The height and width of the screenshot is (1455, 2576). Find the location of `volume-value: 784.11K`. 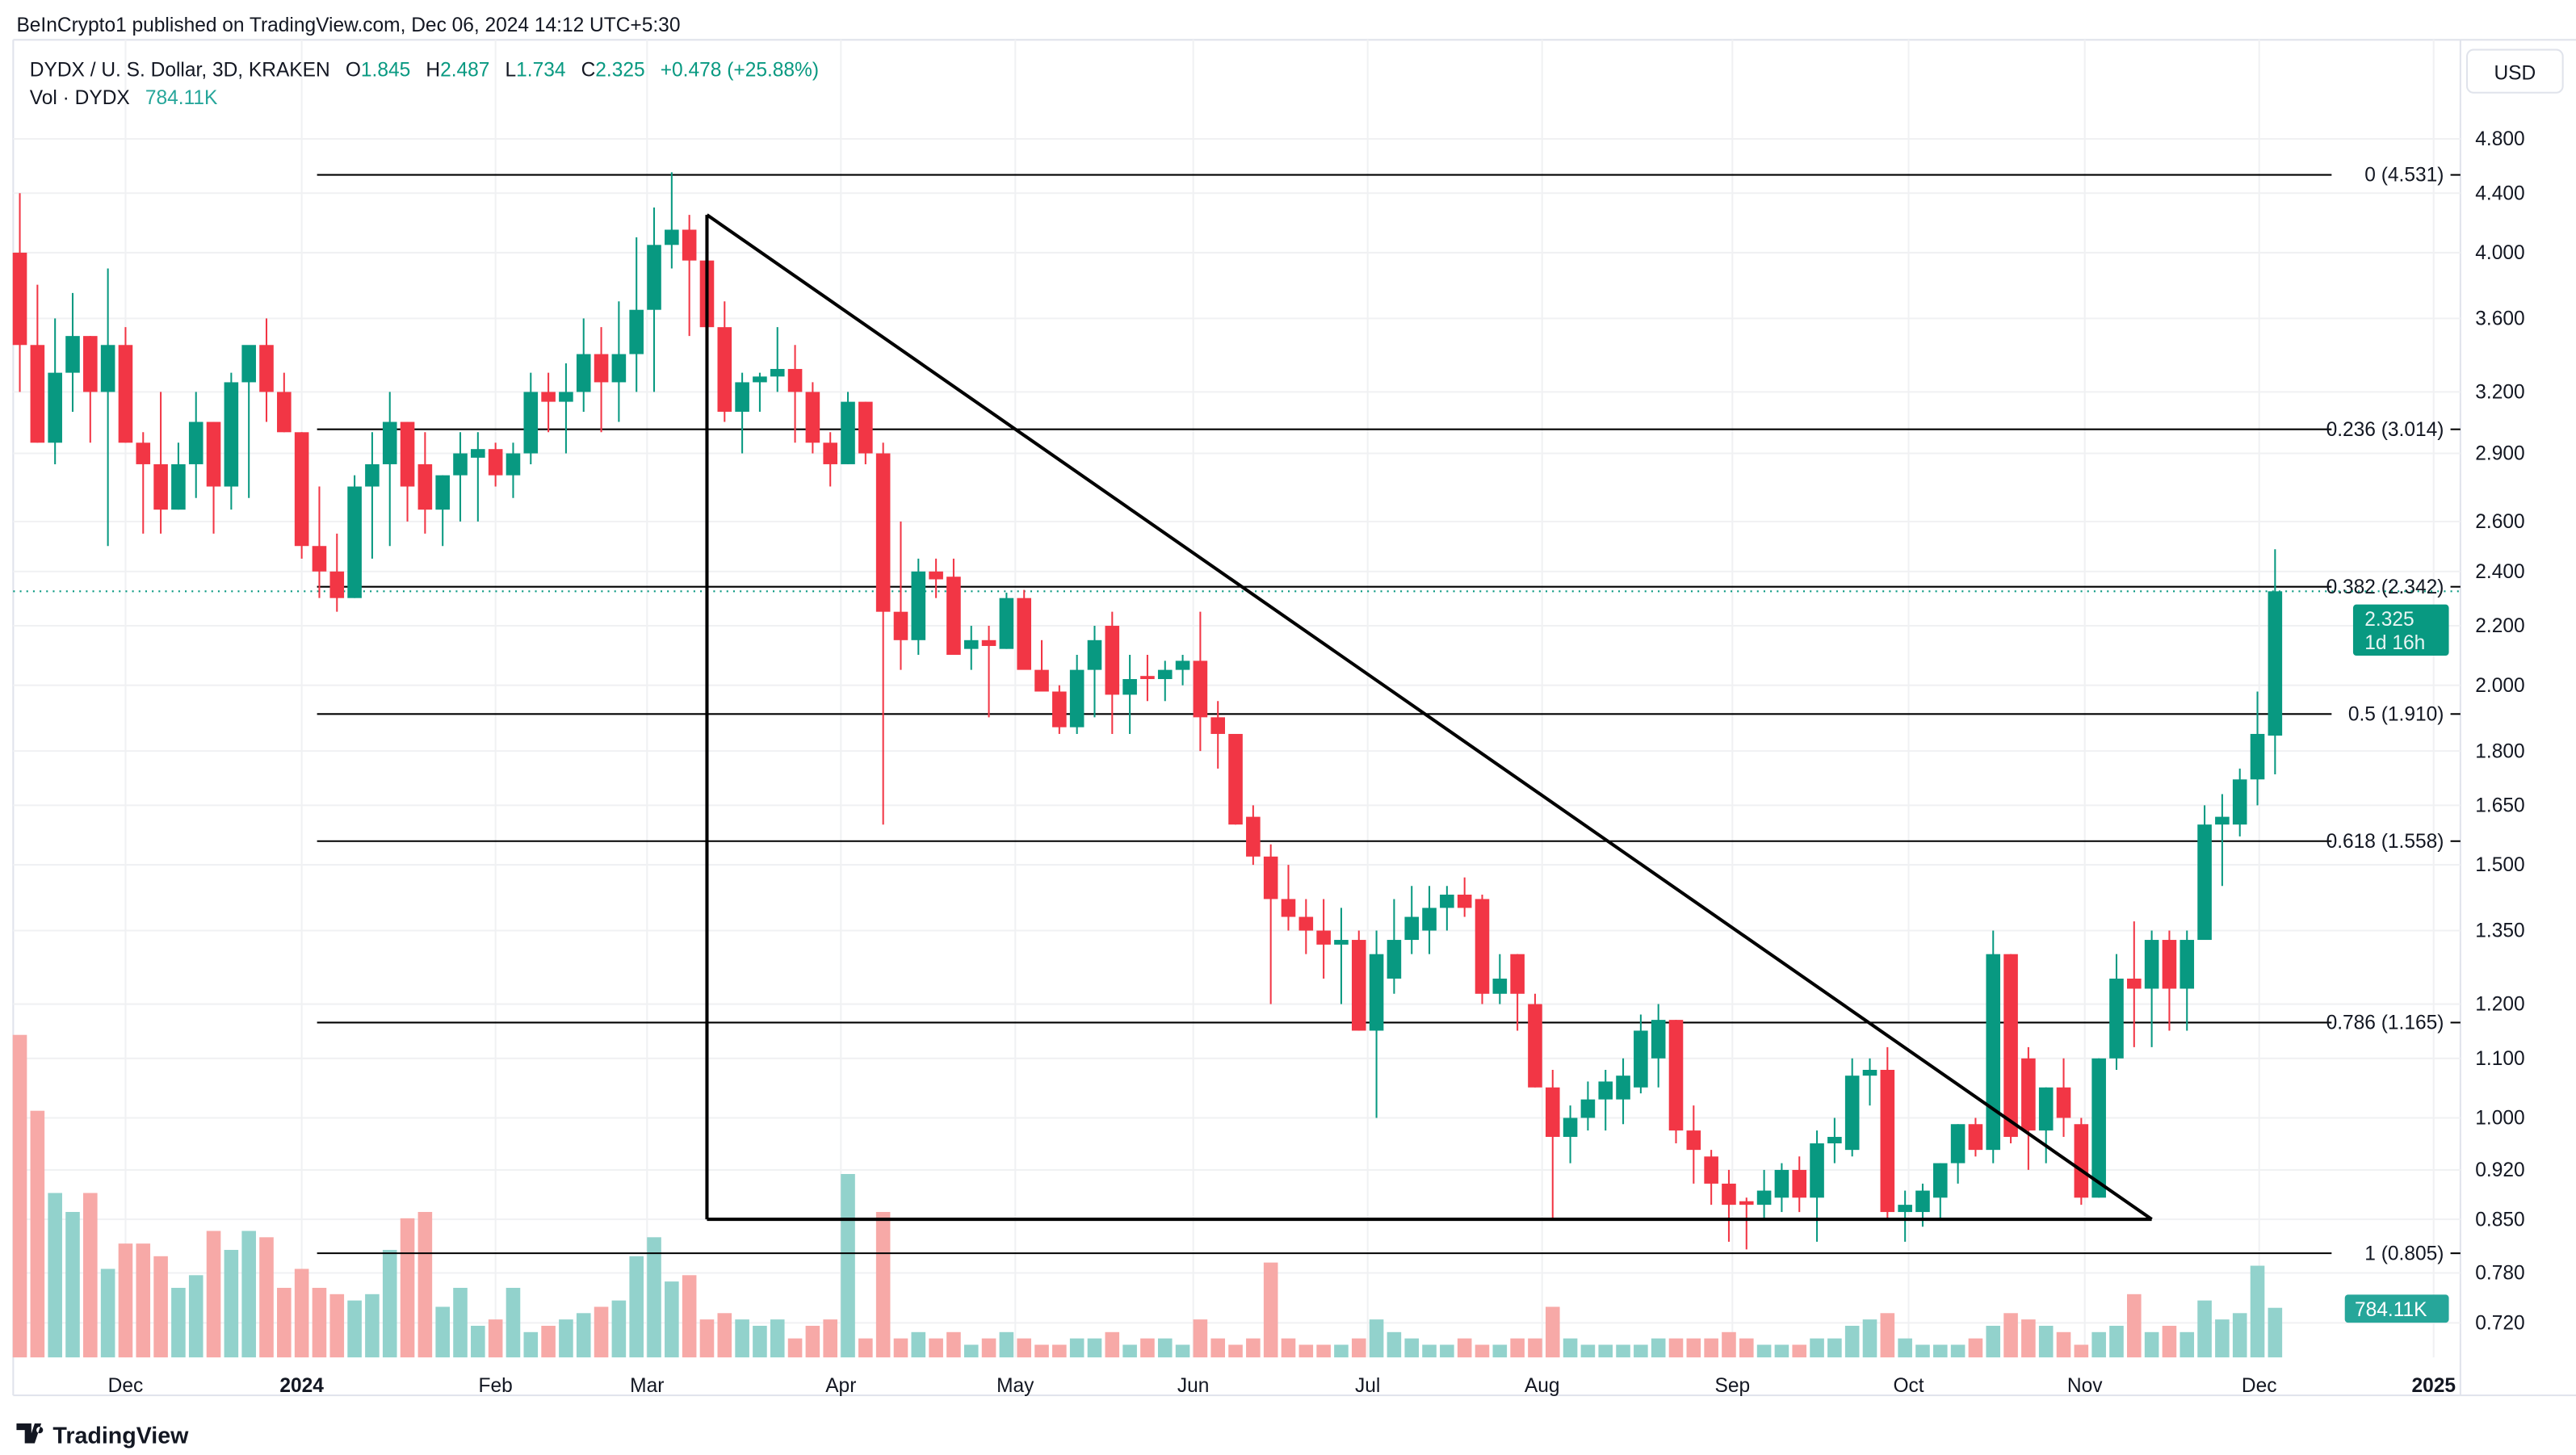

volume-value: 784.11K is located at coordinates (181, 98).